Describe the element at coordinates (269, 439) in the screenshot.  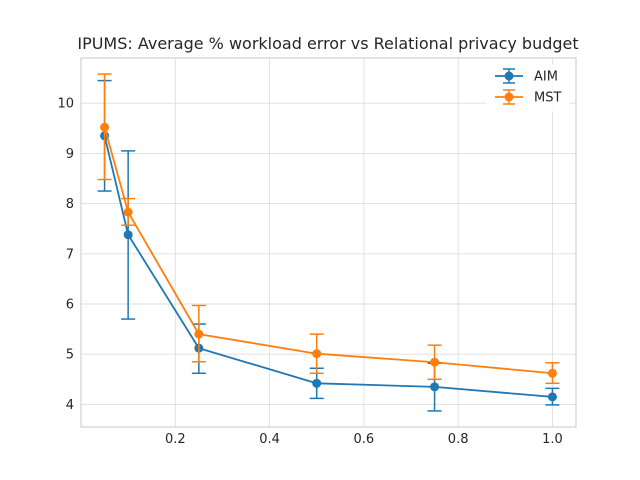
I see `x-tick-label: 0.4` at that location.